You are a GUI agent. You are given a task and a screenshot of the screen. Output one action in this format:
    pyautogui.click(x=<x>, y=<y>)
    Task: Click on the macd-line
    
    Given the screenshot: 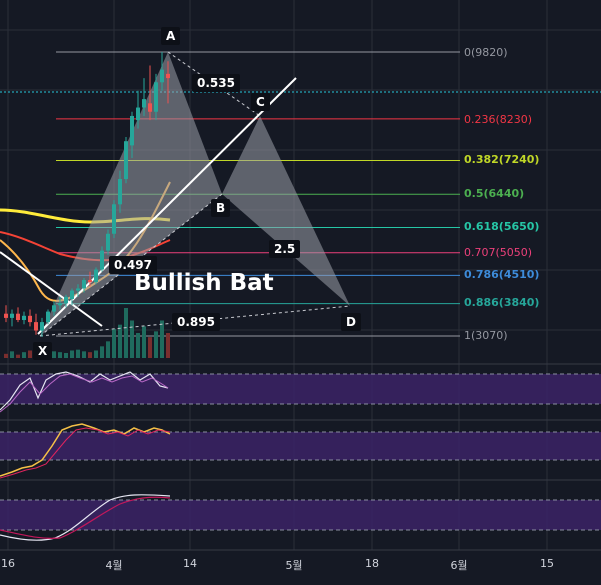 What is the action you would take?
    pyautogui.click(x=85, y=517)
    